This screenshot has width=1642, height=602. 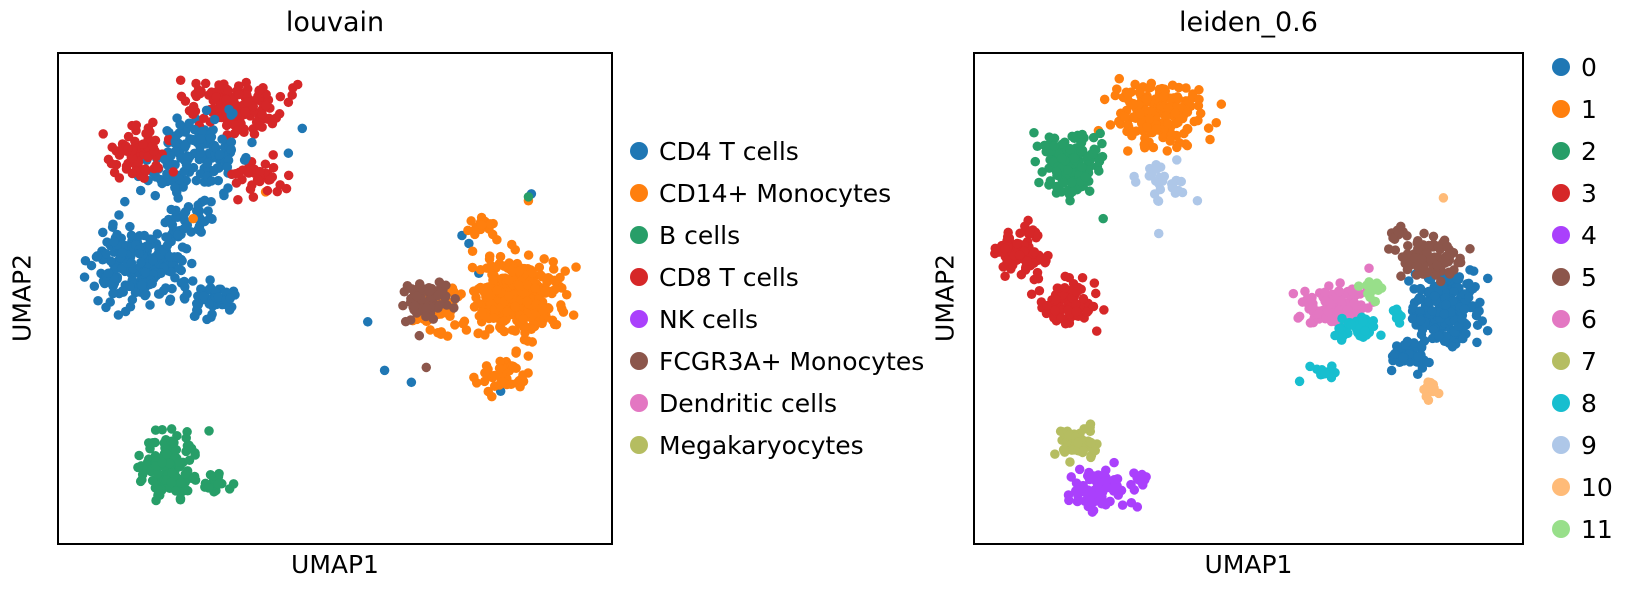 I want to click on legend-label: 5, so click(x=1589, y=277).